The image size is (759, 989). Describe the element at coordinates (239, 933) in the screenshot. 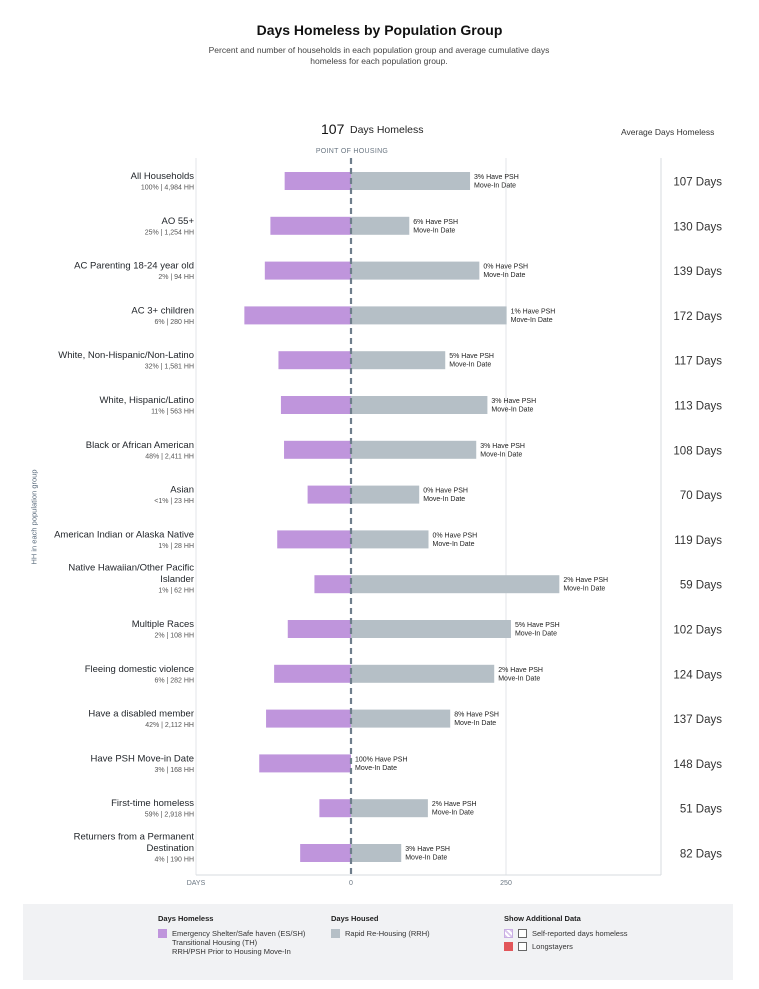

I see `legend-homeless-line: Emergency Shelter/Safe haven (ES/SH)` at that location.